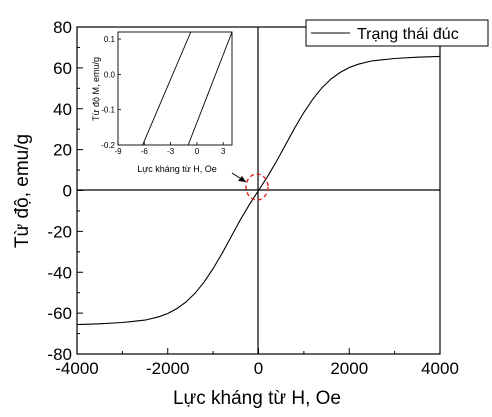 The height and width of the screenshot is (417, 492). What do you see at coordinates (62, 109) in the screenshot?
I see `y-tick-label: 40` at bounding box center [62, 109].